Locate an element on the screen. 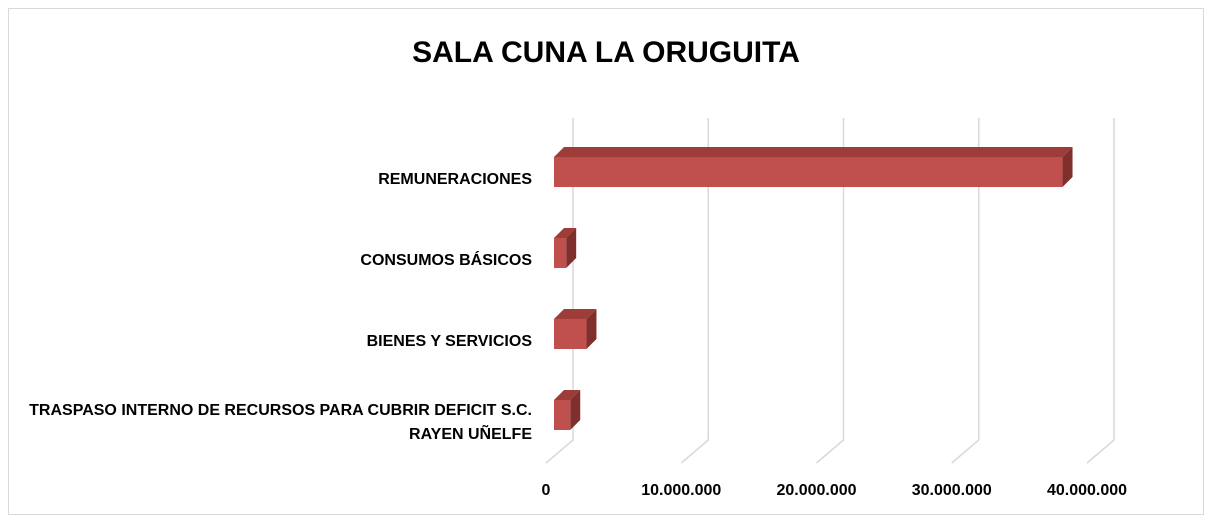 The width and height of the screenshot is (1212, 523). y-tick-label: BIENES Y SERVICIOS is located at coordinates (449, 341).